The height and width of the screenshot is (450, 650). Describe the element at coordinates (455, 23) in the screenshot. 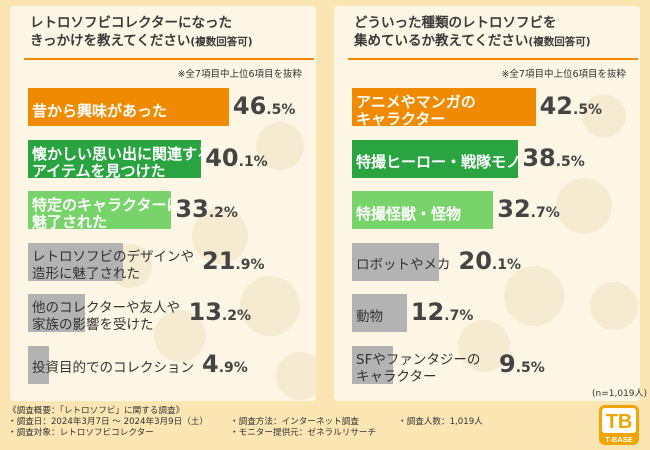

I see `right-title-line1: どういった種類のレトロソフビを` at that location.